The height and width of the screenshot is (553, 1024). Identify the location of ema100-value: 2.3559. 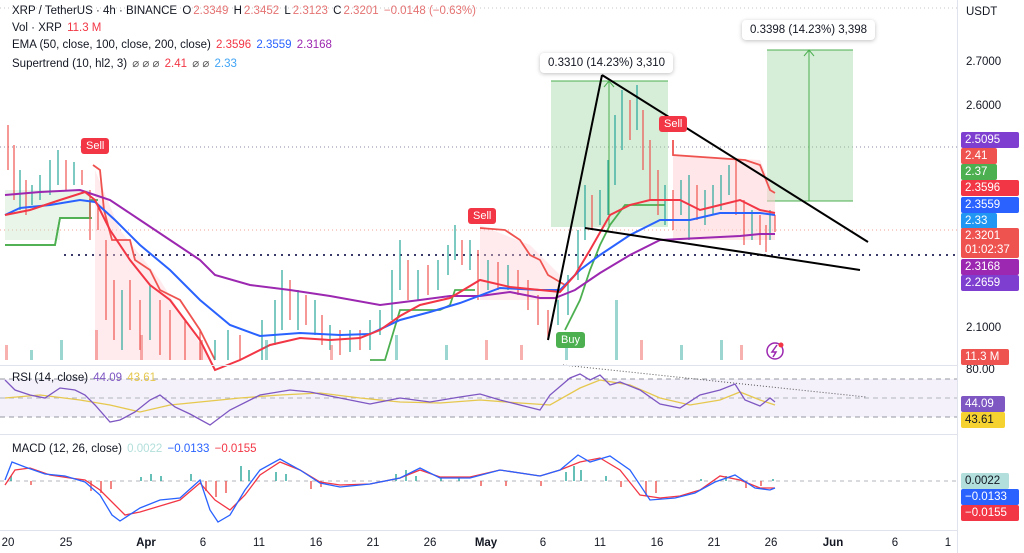
(274, 45).